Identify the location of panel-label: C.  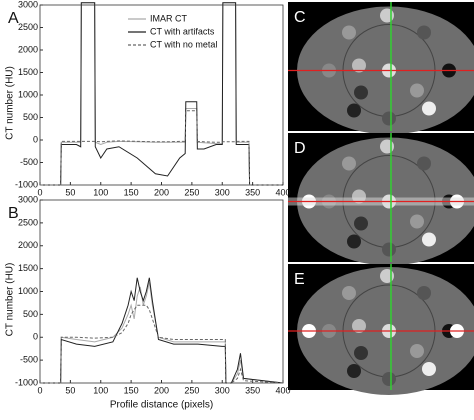
(300, 17).